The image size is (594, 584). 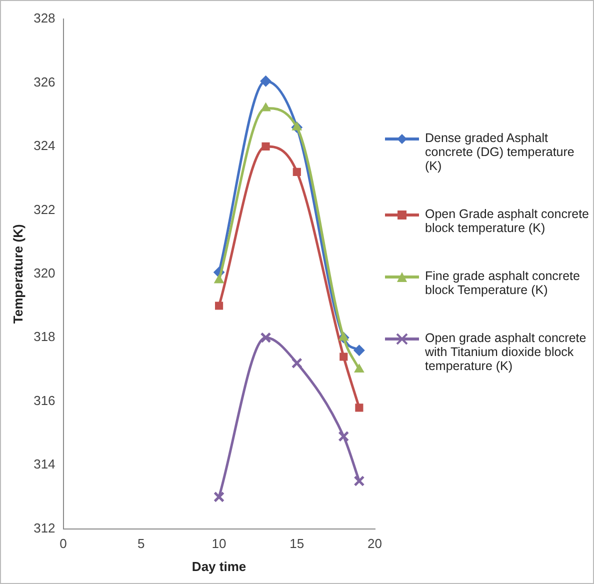 I want to click on x-tick-label: 0, so click(x=63, y=544).